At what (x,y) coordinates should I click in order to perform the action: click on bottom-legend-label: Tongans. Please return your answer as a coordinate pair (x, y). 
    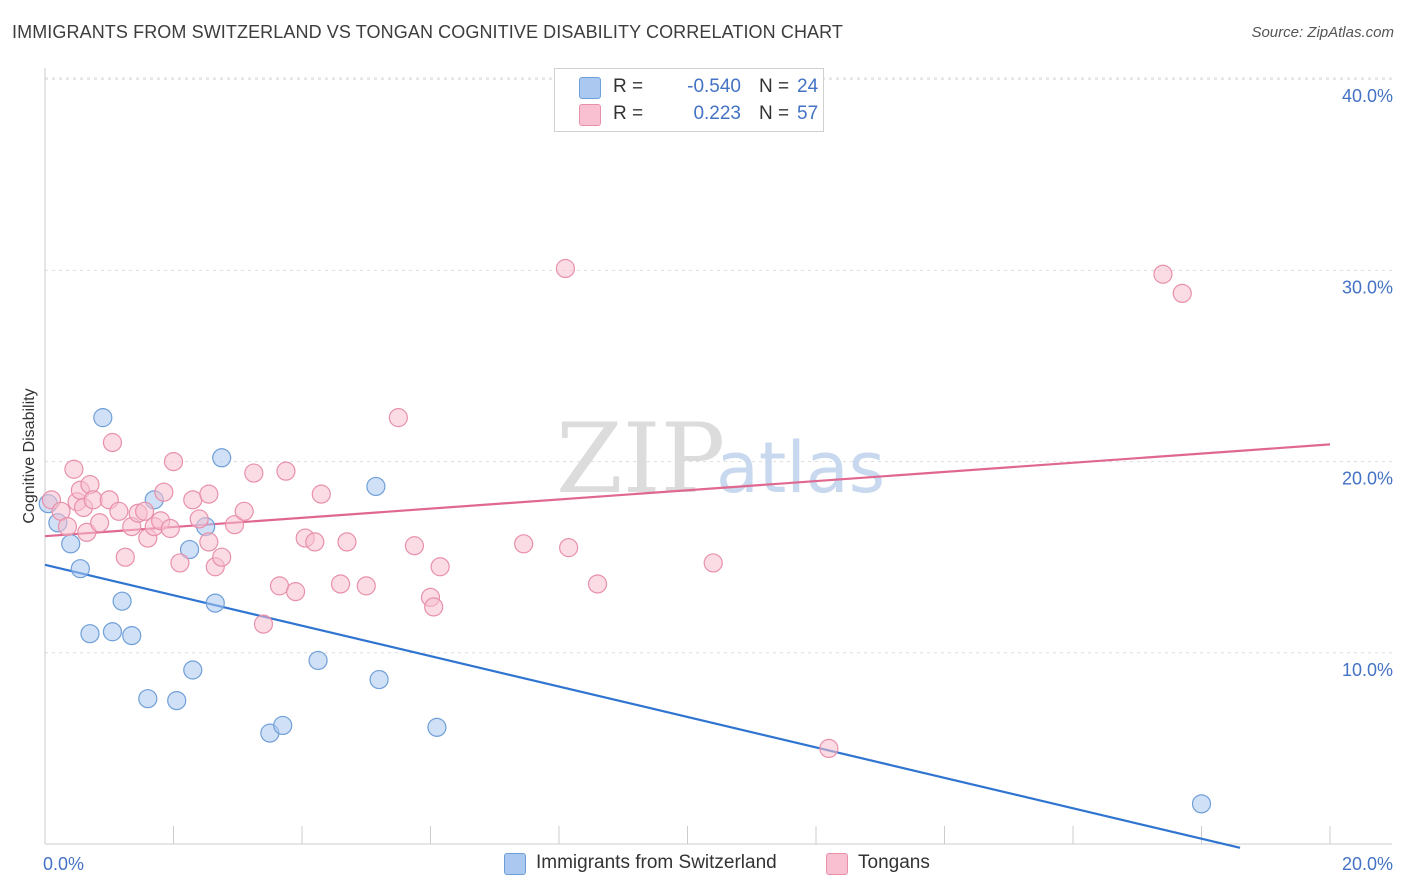
    Looking at the image, I should click on (894, 862).